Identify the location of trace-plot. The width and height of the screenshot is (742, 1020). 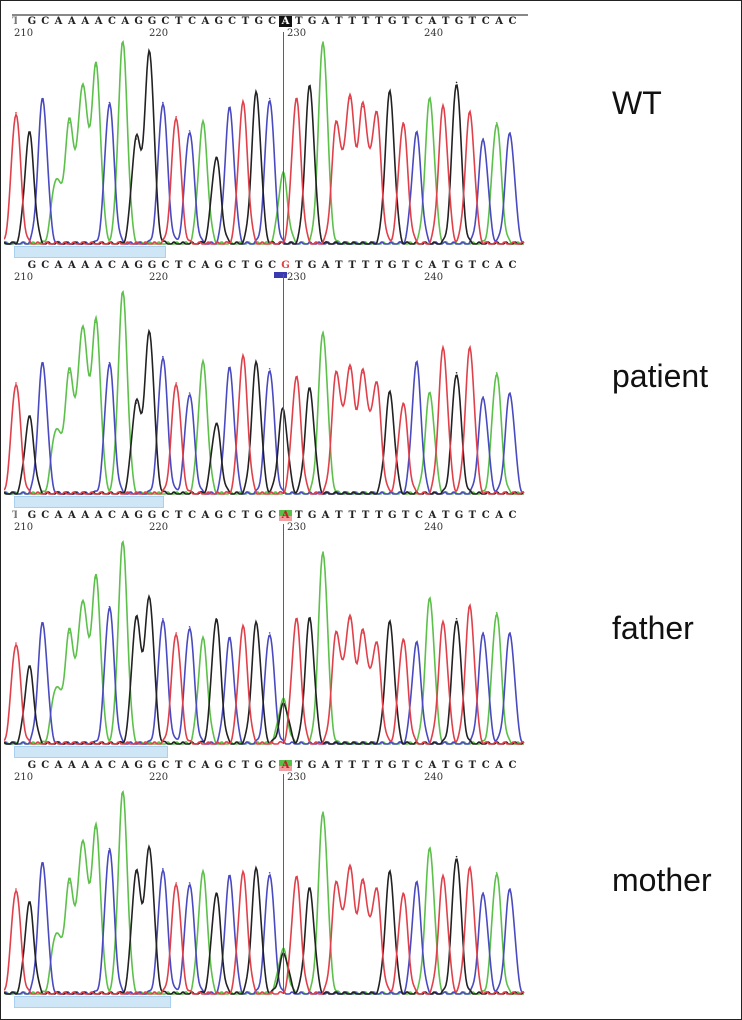
(264, 142).